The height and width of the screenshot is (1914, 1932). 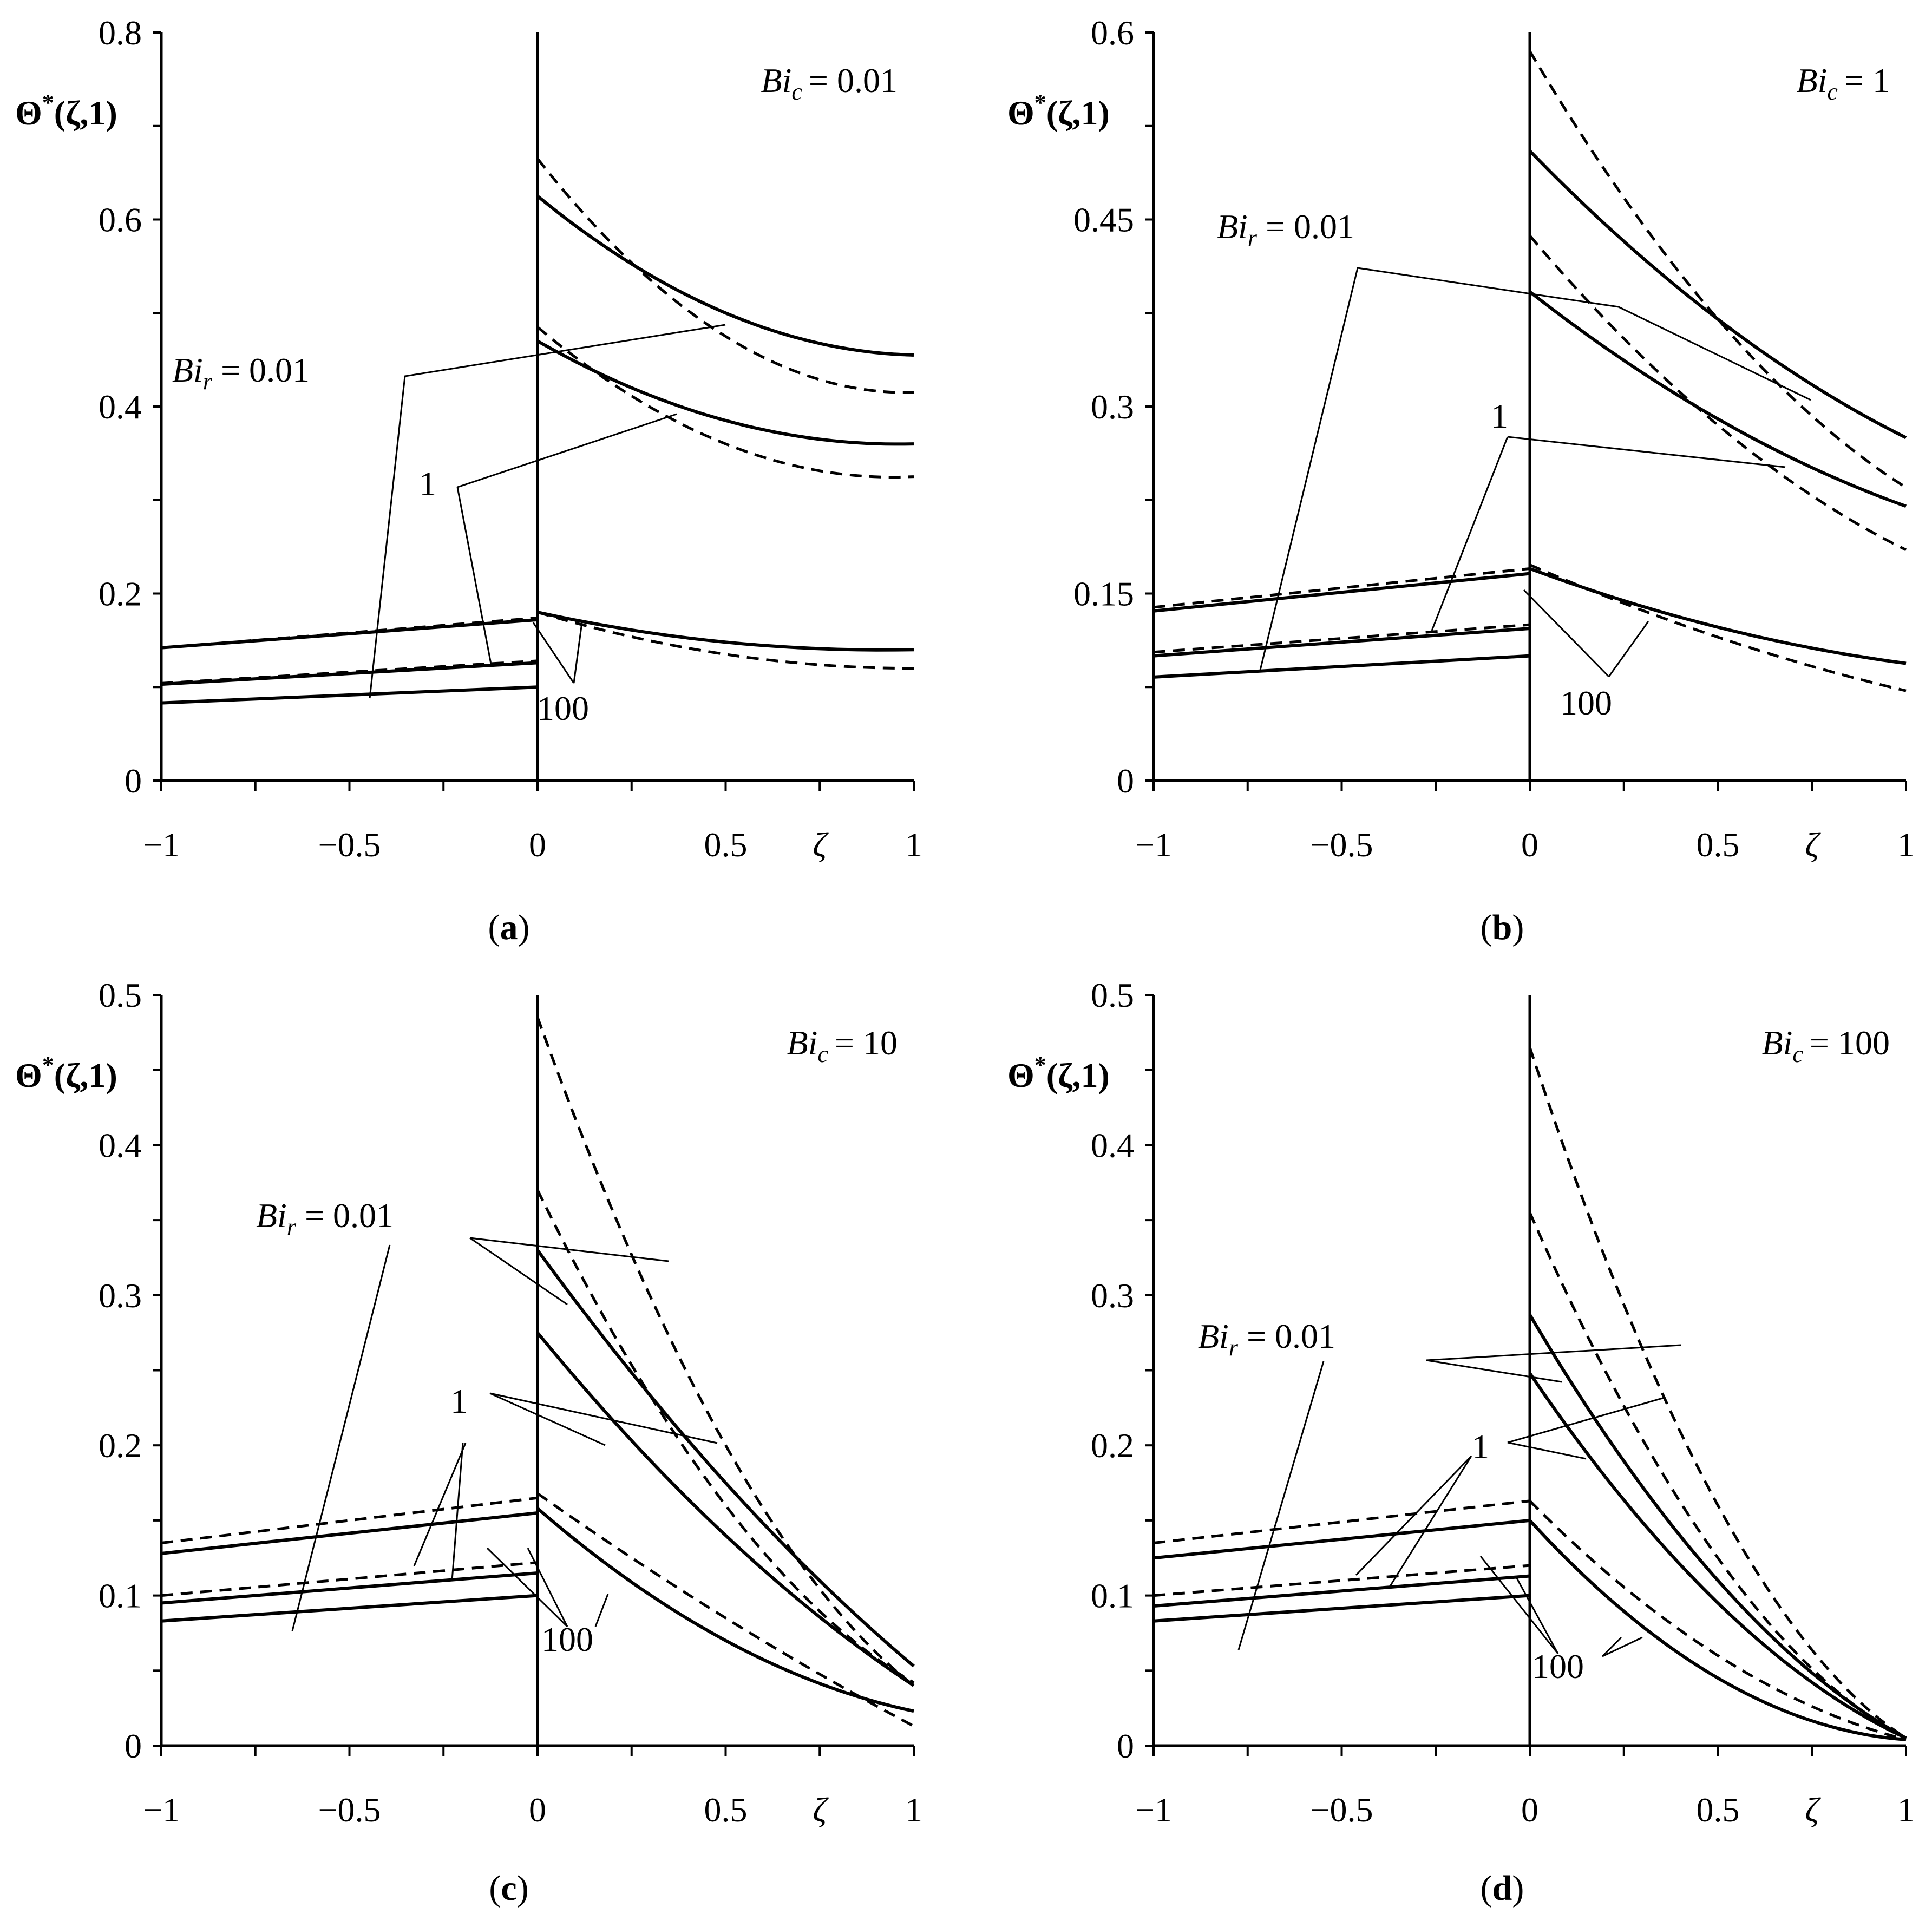 I want to click on case-label: Bic = 1, so click(x=1843, y=83).